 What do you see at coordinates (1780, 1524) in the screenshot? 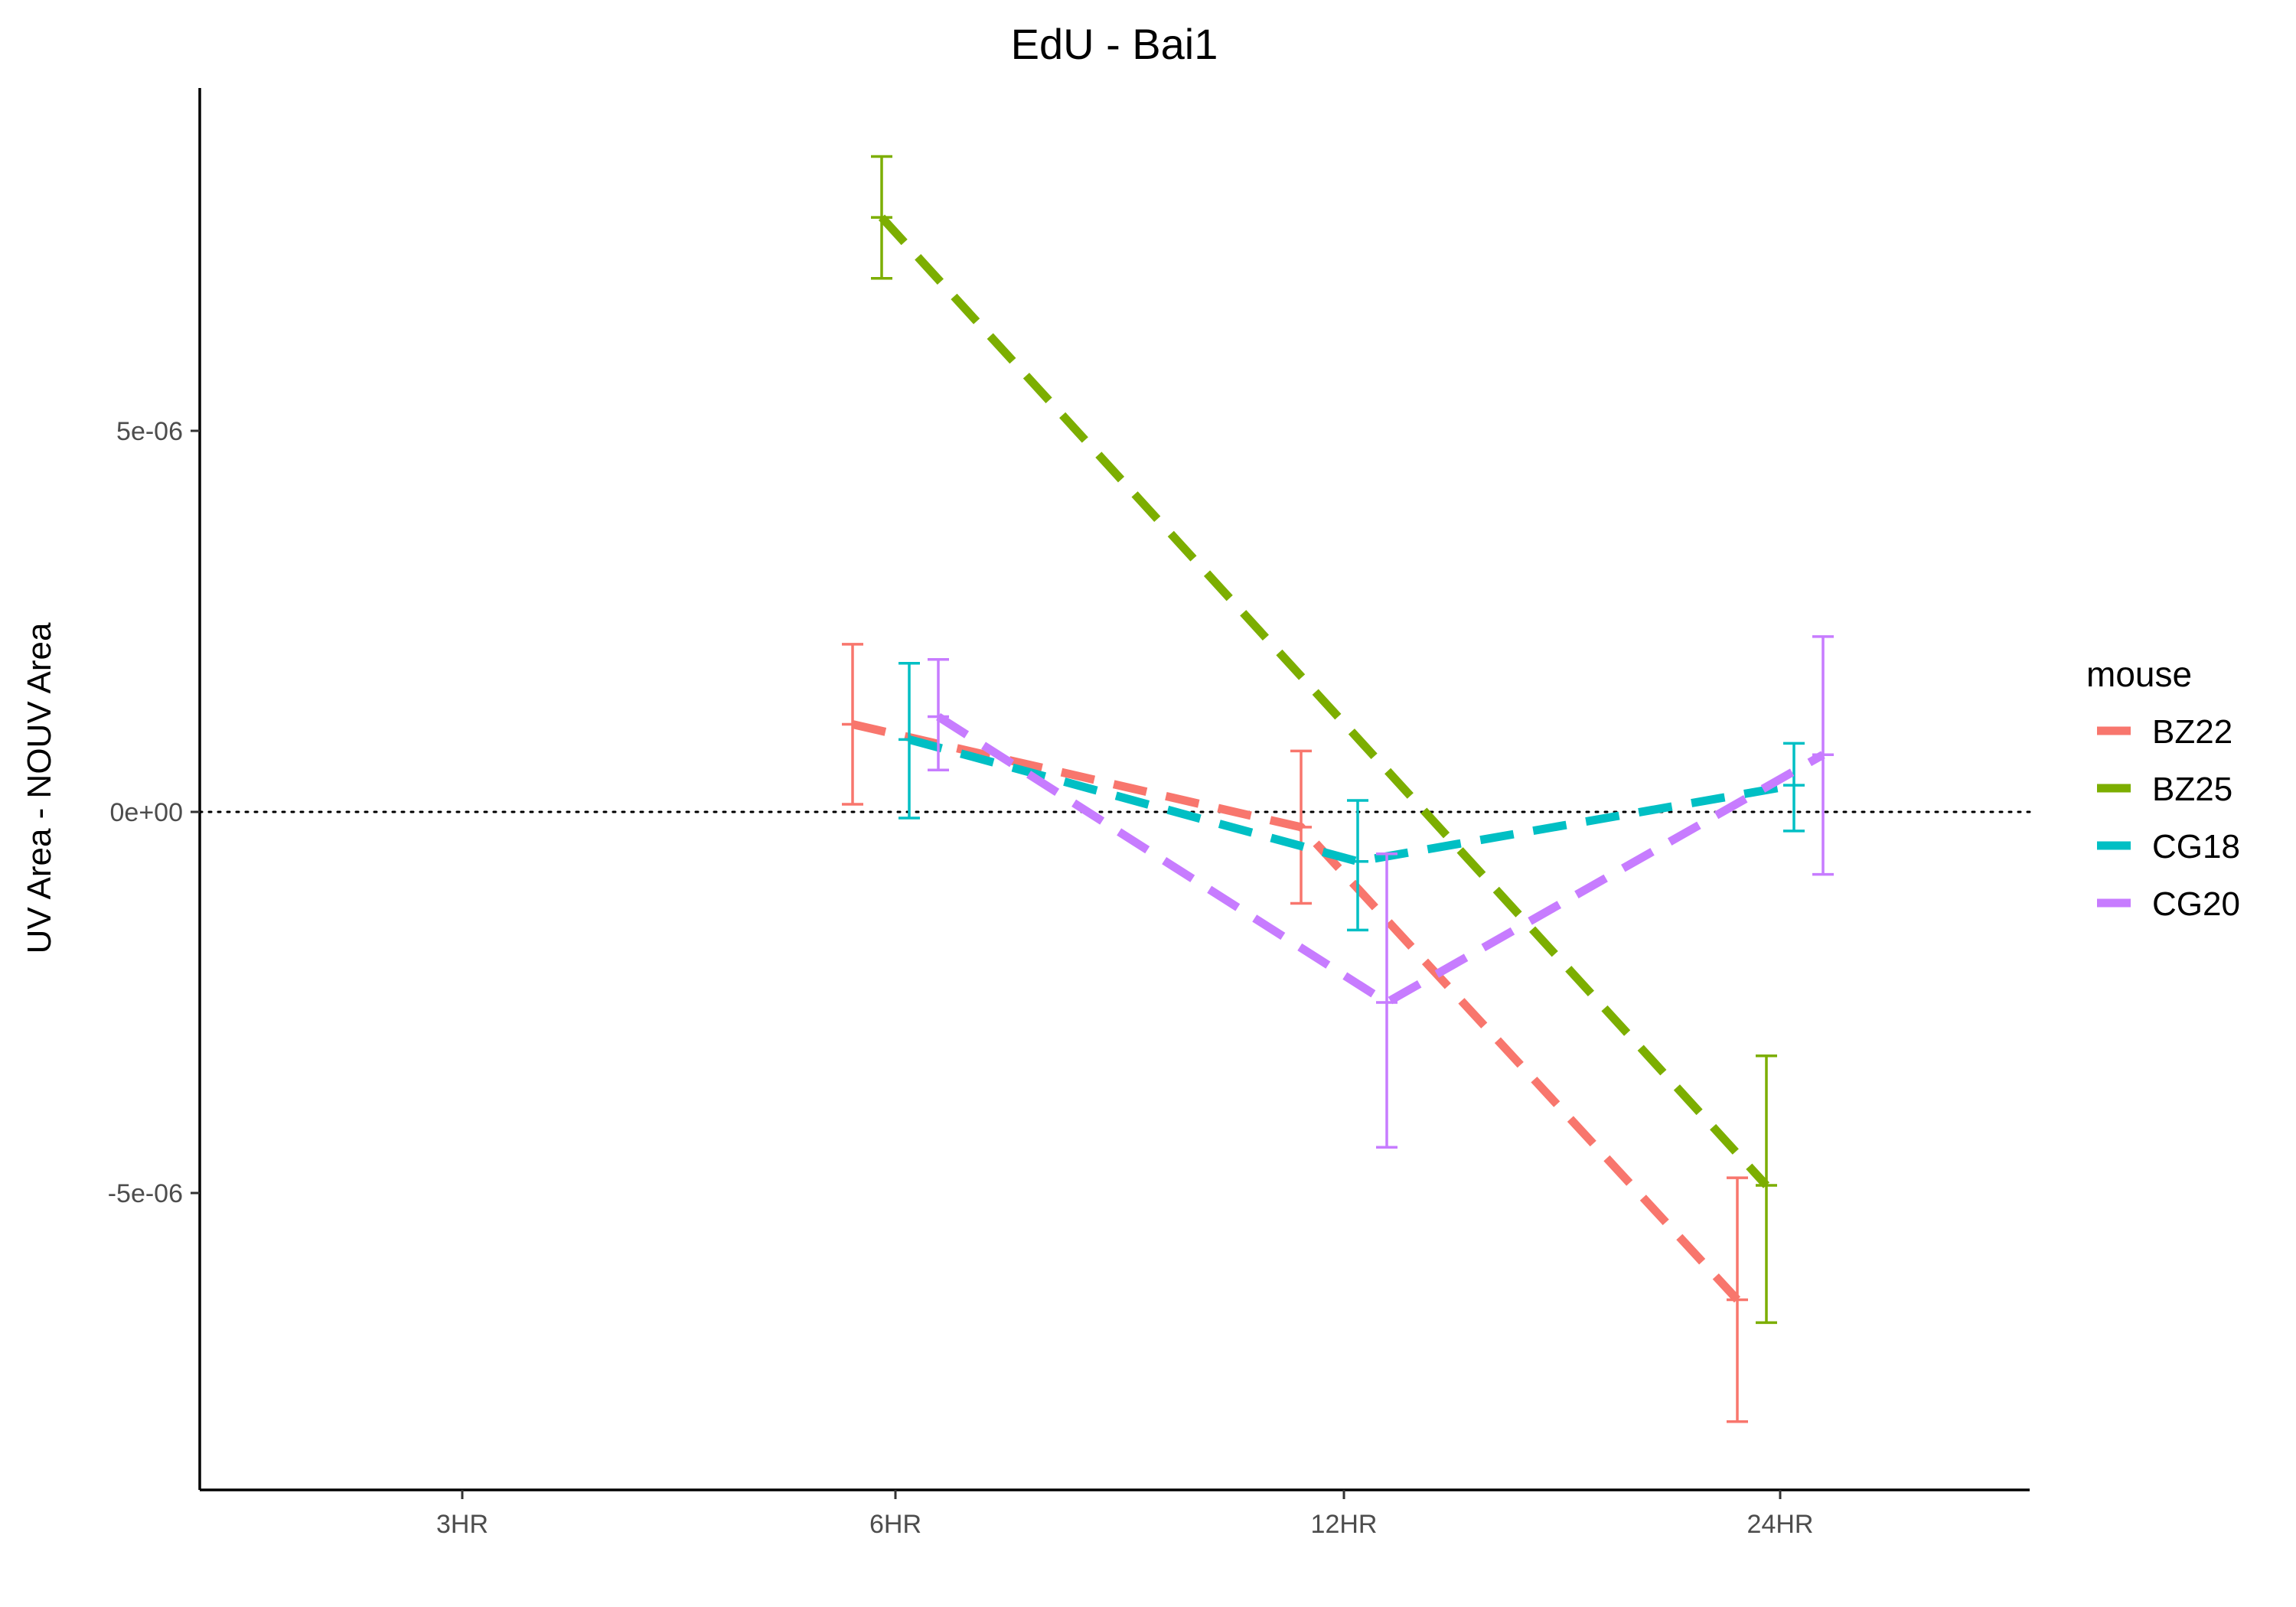
I see `x-tick-label: 24HR` at bounding box center [1780, 1524].